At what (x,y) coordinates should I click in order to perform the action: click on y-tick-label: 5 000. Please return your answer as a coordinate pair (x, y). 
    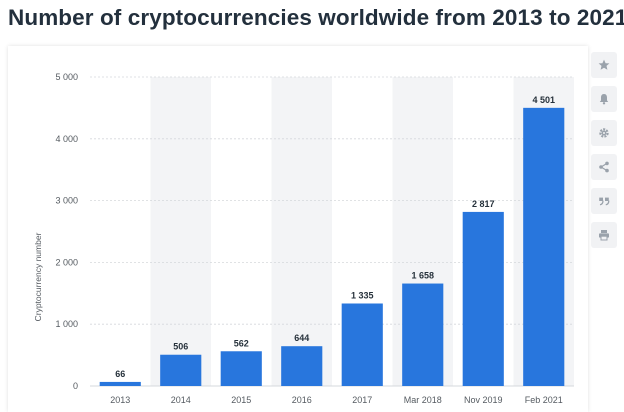
    Looking at the image, I should click on (66, 77).